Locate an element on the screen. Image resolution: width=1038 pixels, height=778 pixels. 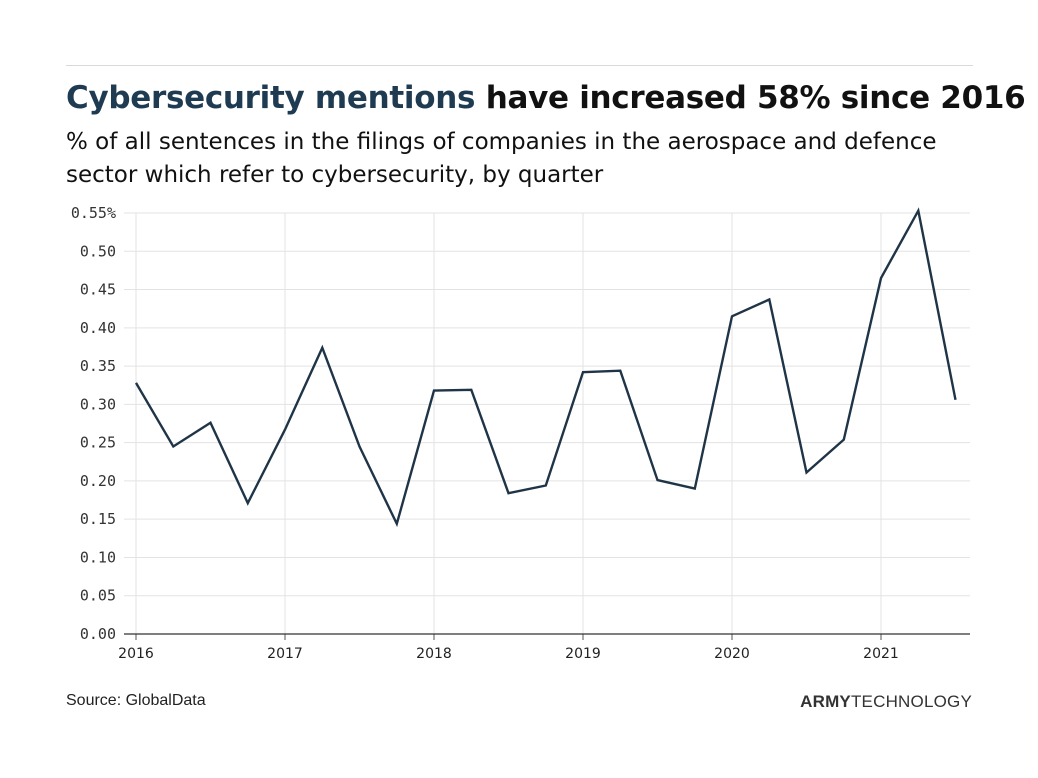
x-tick-label: 2020 is located at coordinates (732, 654).